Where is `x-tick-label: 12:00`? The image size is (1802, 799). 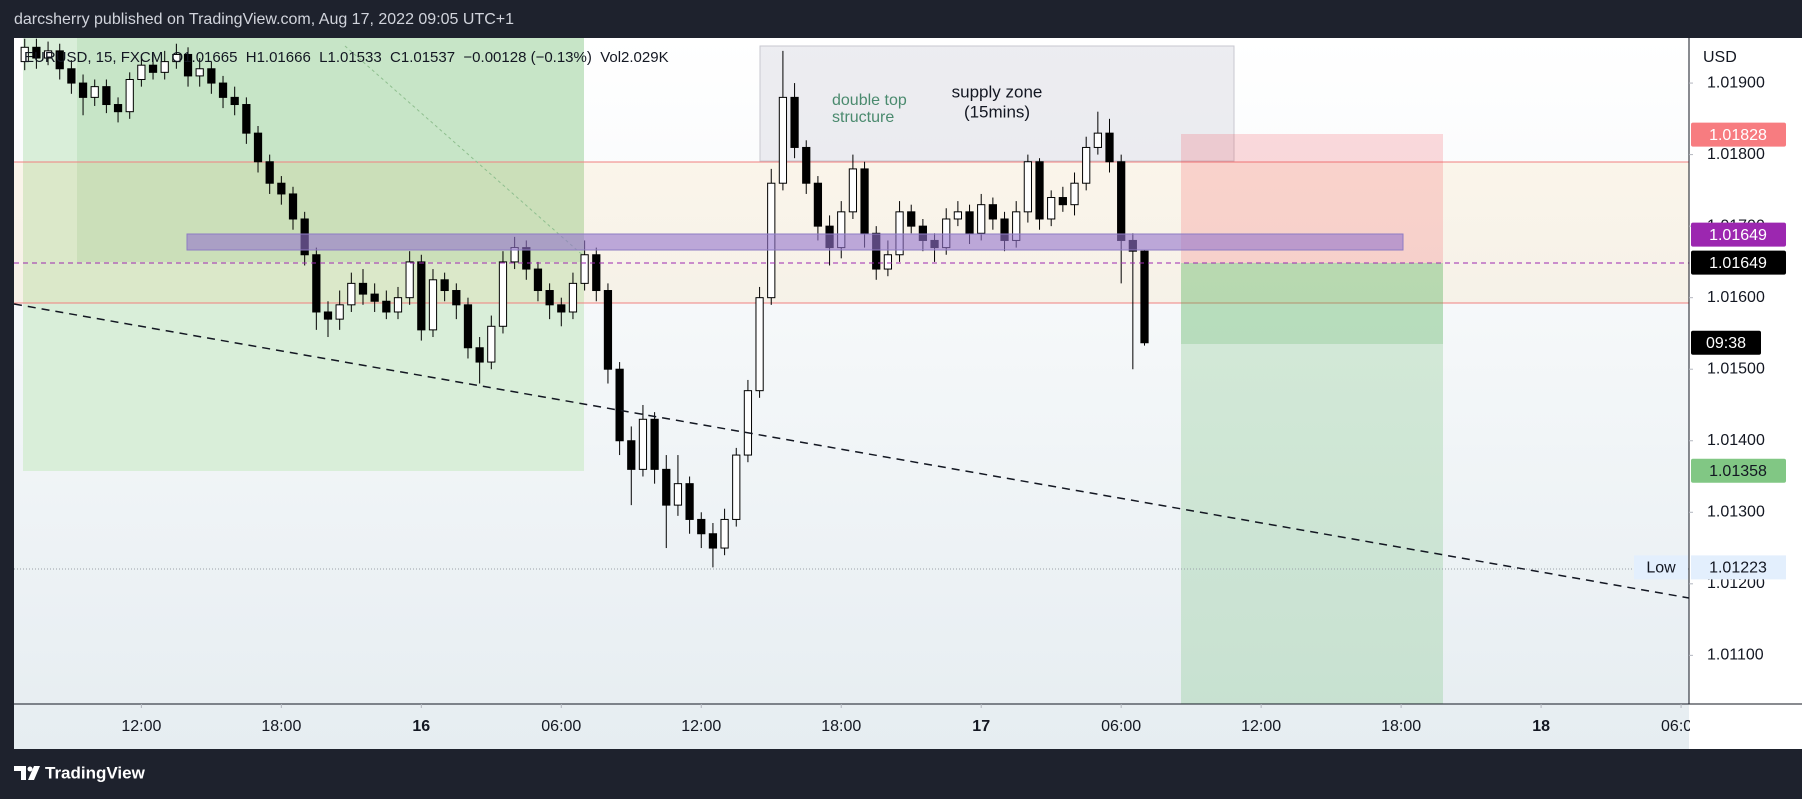 x-tick-label: 12:00 is located at coordinates (141, 726).